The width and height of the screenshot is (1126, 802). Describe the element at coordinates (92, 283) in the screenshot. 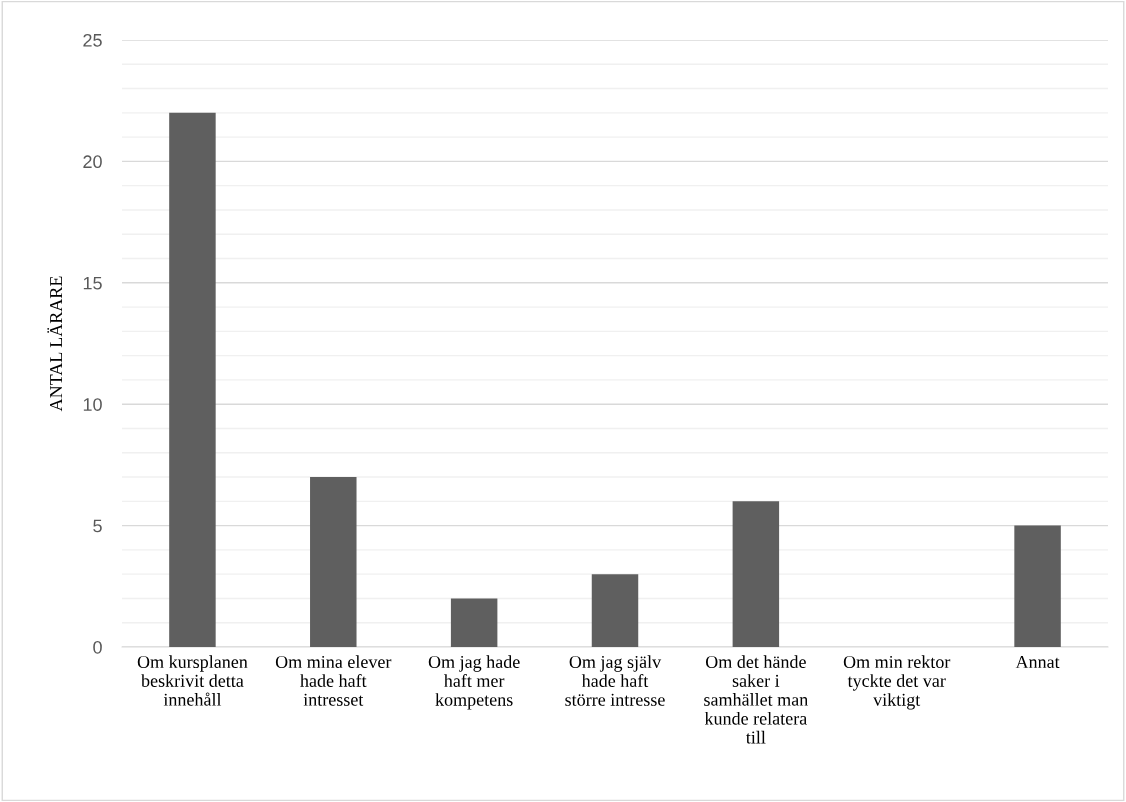

I see `y-tick-label: 15` at that location.